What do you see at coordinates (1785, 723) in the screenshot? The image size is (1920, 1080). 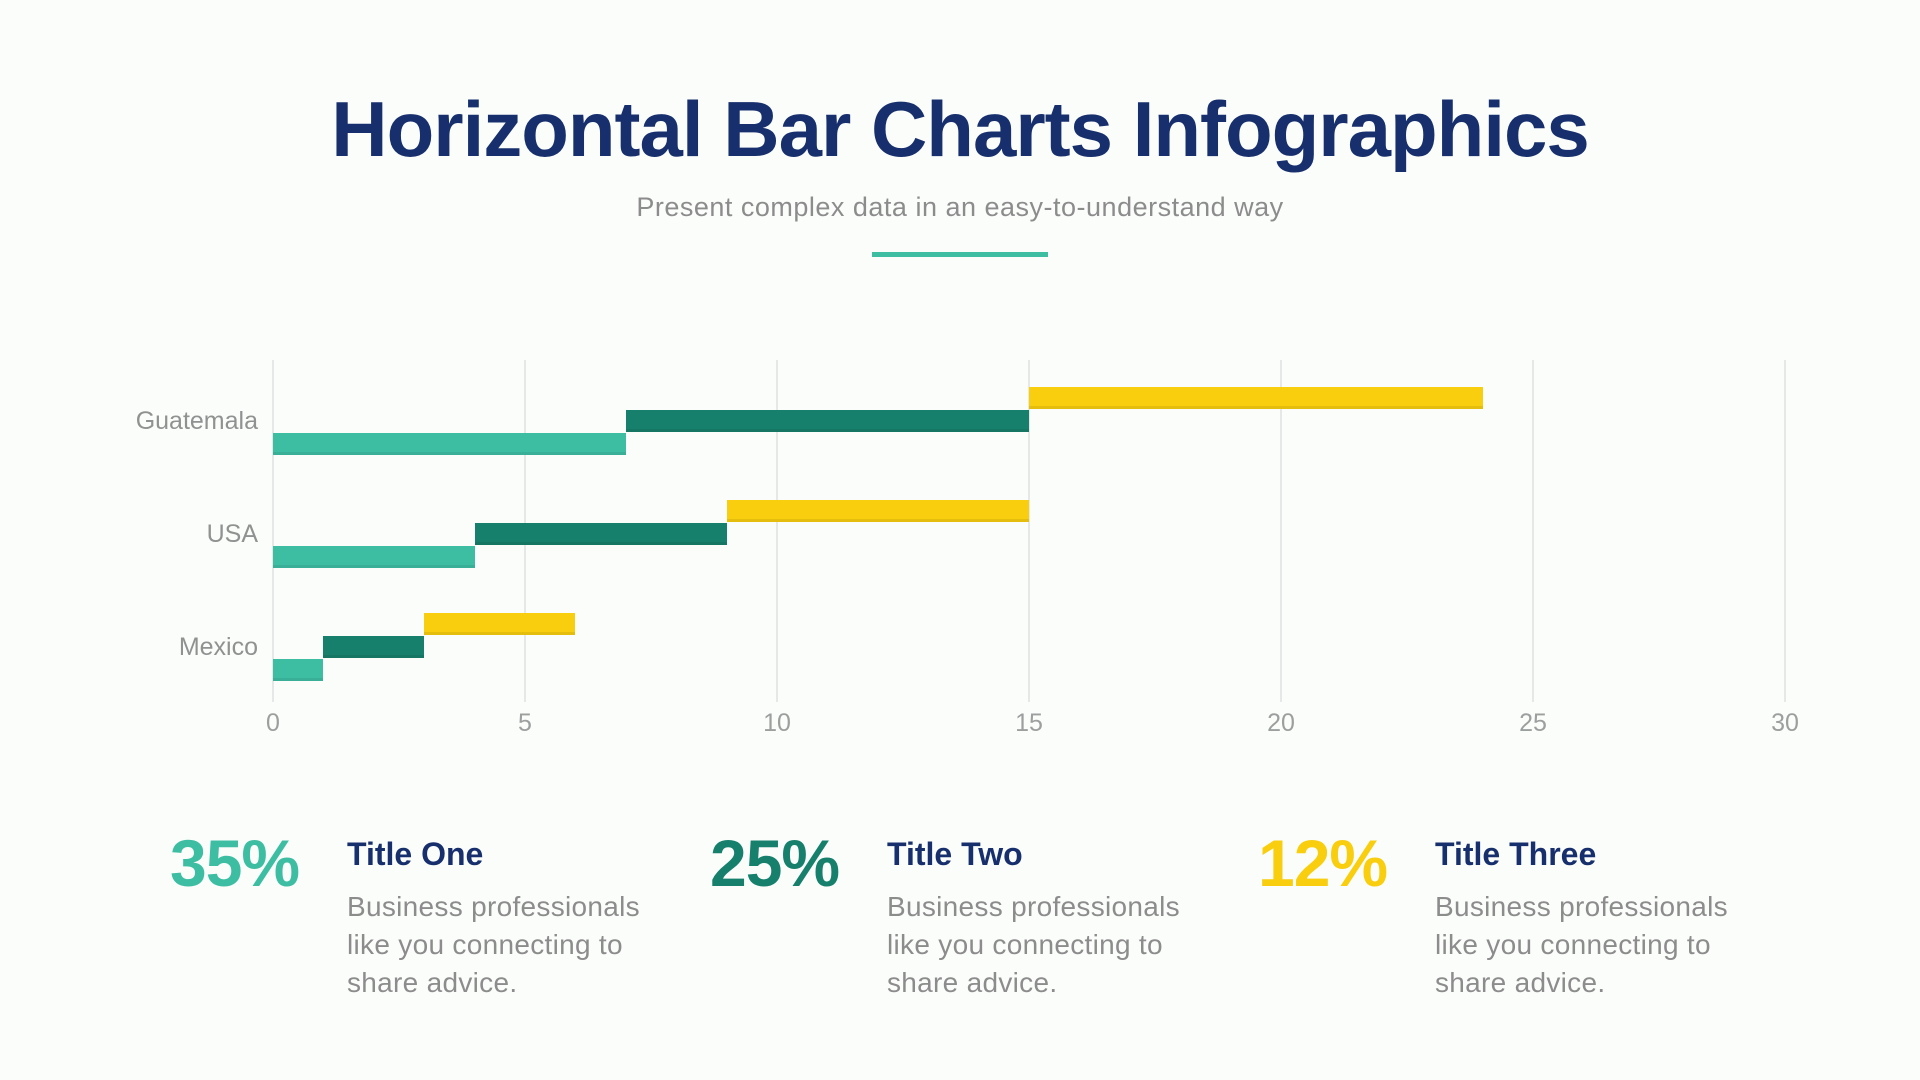 I see `x-axis-tick-label: 30` at bounding box center [1785, 723].